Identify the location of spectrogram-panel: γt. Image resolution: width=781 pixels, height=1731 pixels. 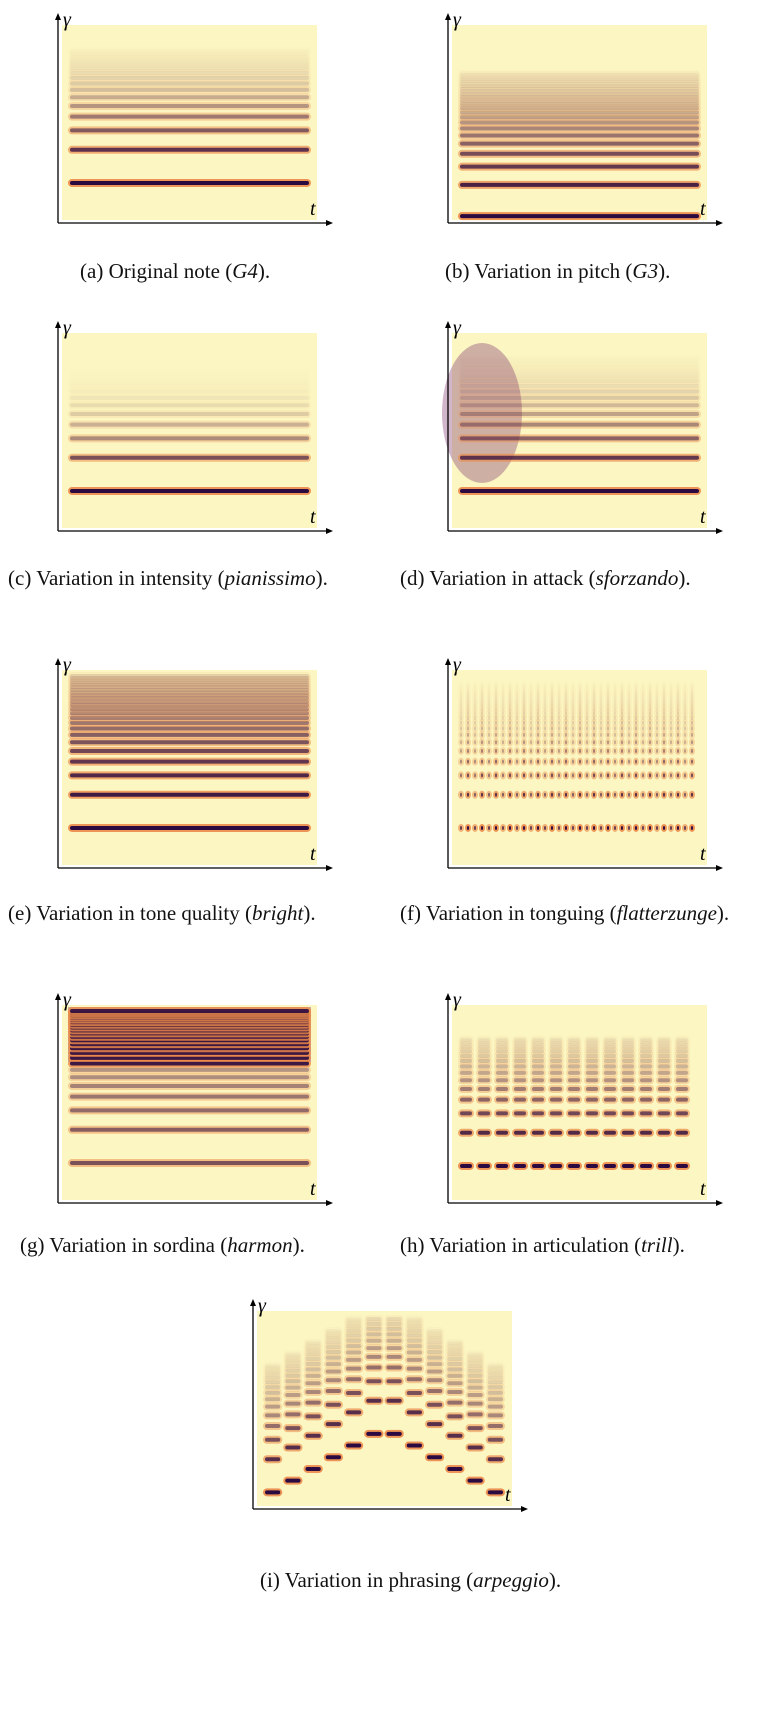
(194, 118).